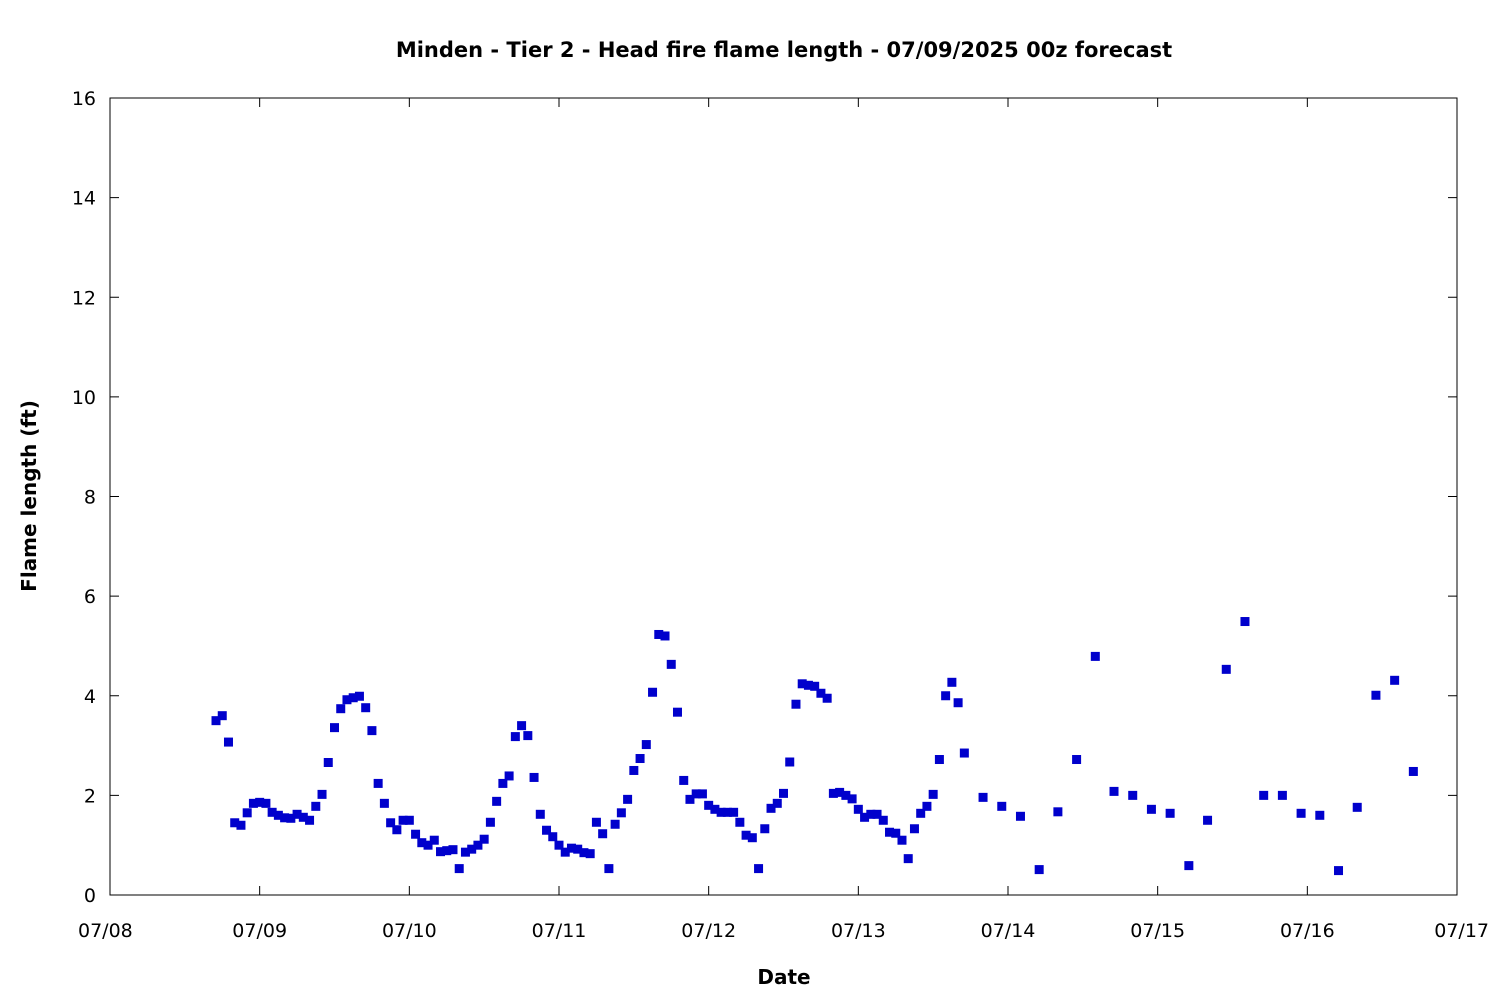 This screenshot has width=1500, height=1000. I want to click on x-tick-label: 07/08, so click(105, 931).